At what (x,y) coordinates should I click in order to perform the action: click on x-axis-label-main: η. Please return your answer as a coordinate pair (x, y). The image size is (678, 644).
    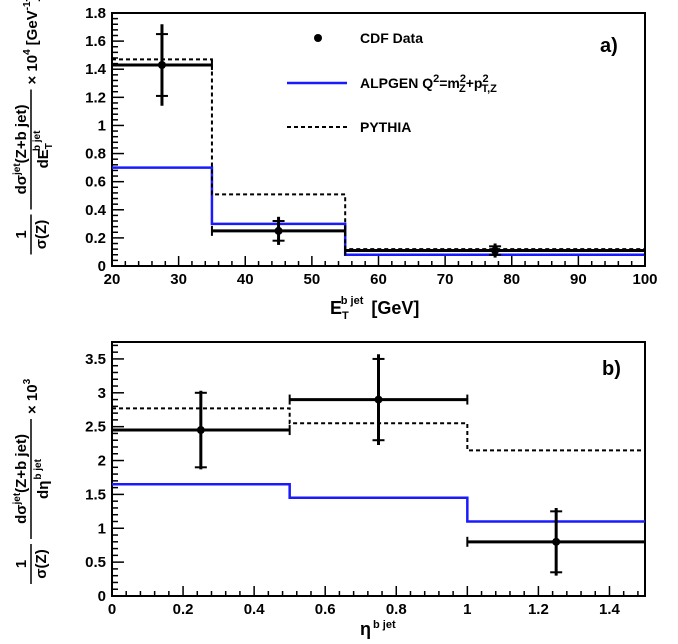
    Looking at the image, I should click on (365, 629).